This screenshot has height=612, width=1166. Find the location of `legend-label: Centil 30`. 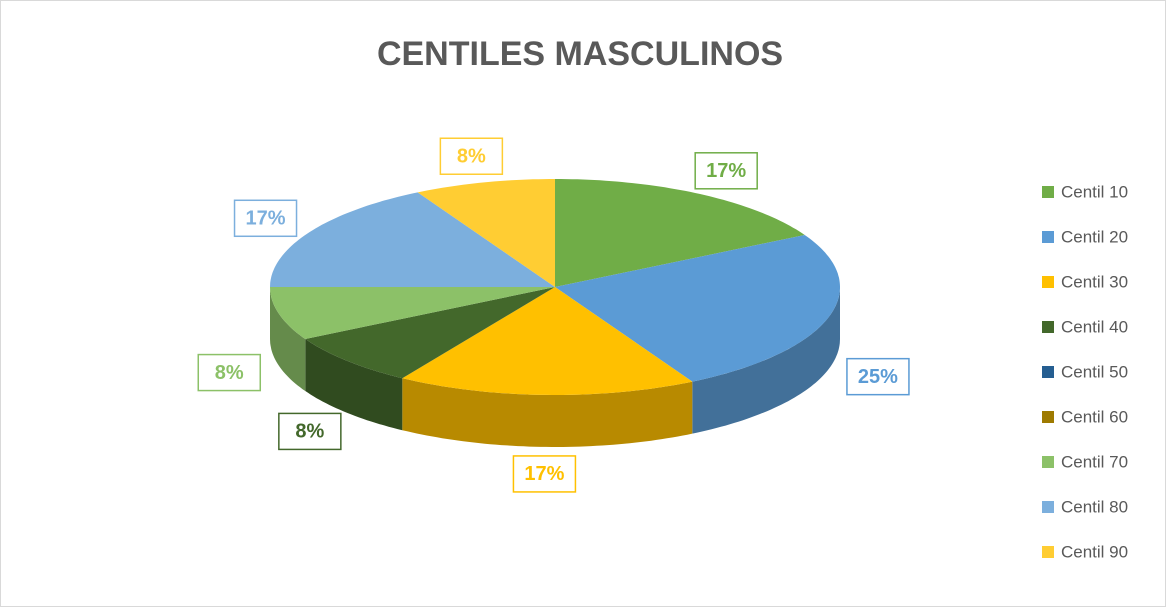

legend-label: Centil 30 is located at coordinates (1094, 281).